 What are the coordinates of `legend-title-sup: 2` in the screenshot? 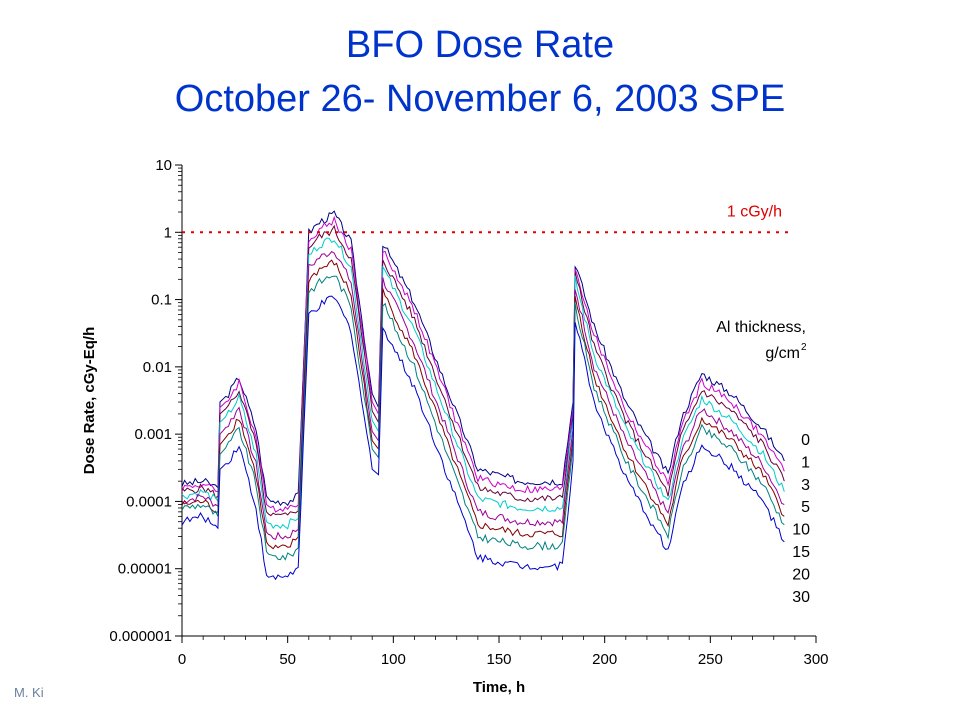 It's located at (804, 347).